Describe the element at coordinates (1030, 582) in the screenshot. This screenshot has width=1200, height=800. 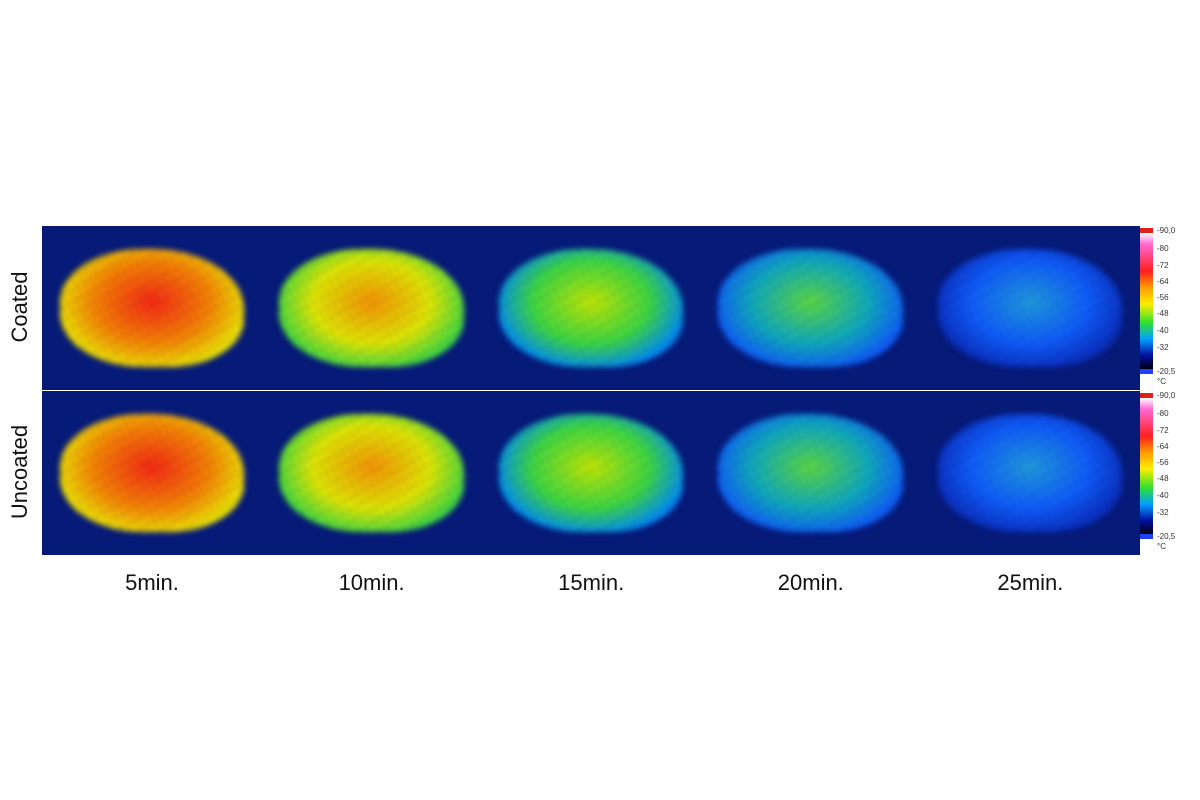
I see `time-label: 25min.` at that location.